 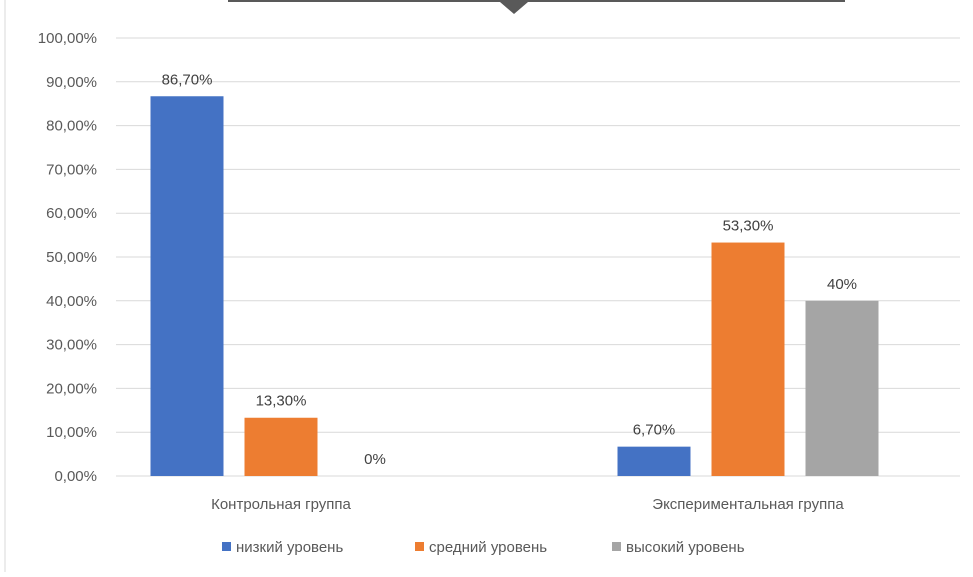 What do you see at coordinates (67, 38) in the screenshot?
I see `y-tick-label: 100,00%` at bounding box center [67, 38].